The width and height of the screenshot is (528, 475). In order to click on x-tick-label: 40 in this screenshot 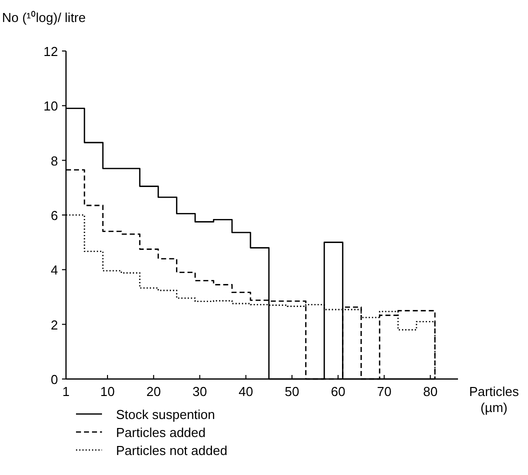, I will do `click(246, 391)`.